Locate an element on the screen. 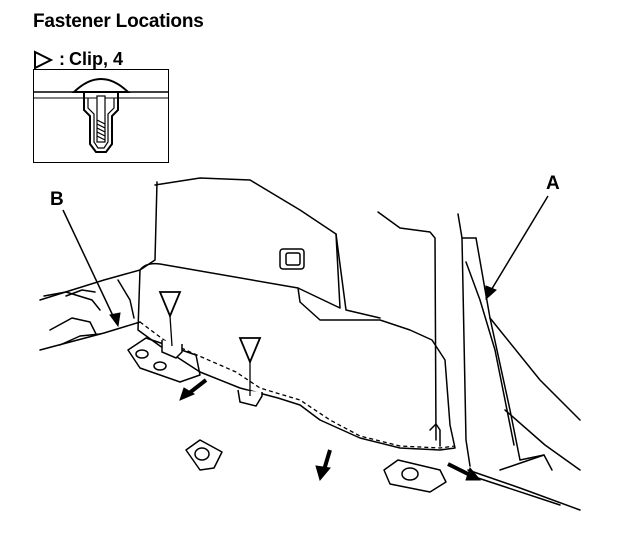 The height and width of the screenshot is (550, 624). clip-detail-inset is located at coordinates (101, 116).